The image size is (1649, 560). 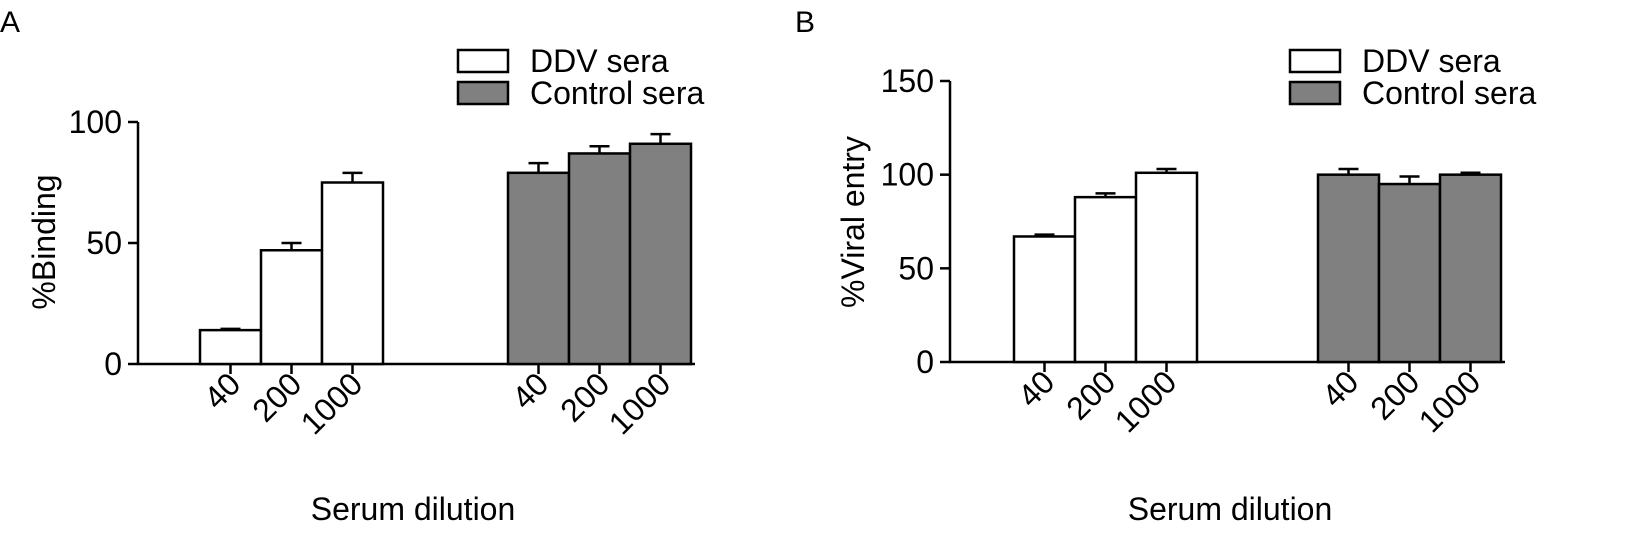 I want to click on panel-b-legend-swatch-control, so click(x=1315, y=93).